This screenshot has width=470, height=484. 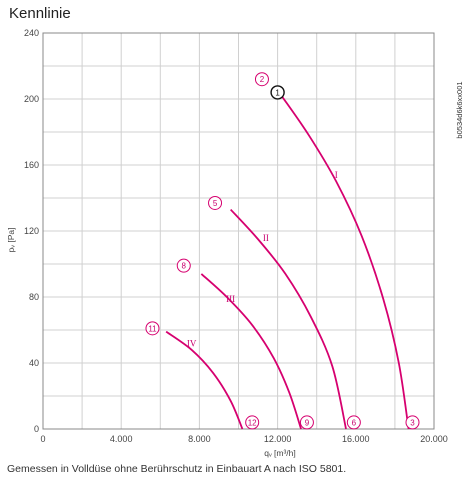 I want to click on x-tick-label: 20.000, so click(x=434, y=439).